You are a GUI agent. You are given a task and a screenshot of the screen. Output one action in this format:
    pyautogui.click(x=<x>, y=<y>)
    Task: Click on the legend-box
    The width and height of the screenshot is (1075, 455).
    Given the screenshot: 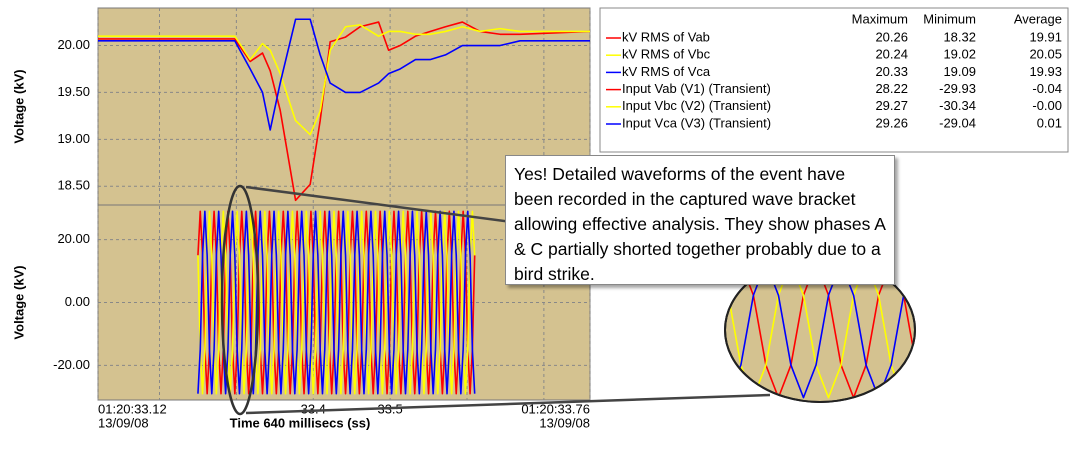 What is the action you would take?
    pyautogui.click(x=834, y=80)
    